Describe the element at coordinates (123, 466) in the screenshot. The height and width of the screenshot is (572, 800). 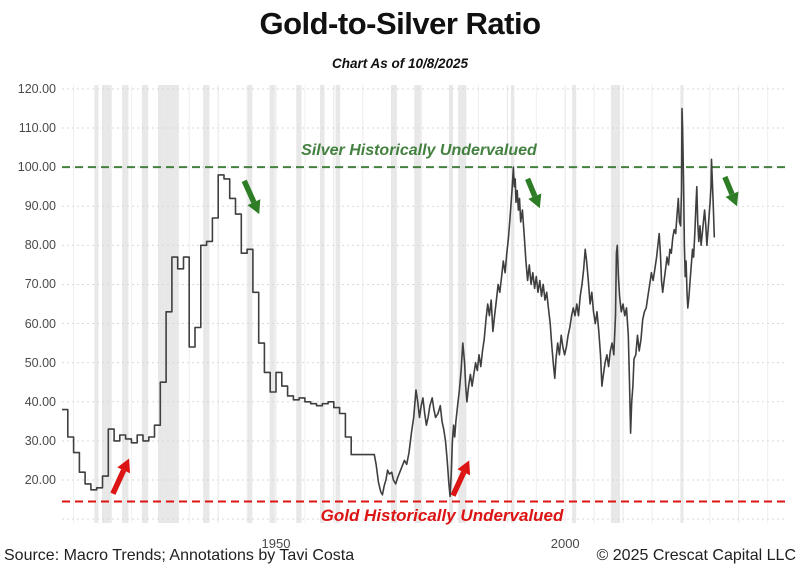
I see `red-up-arrow-1920s-head` at that location.